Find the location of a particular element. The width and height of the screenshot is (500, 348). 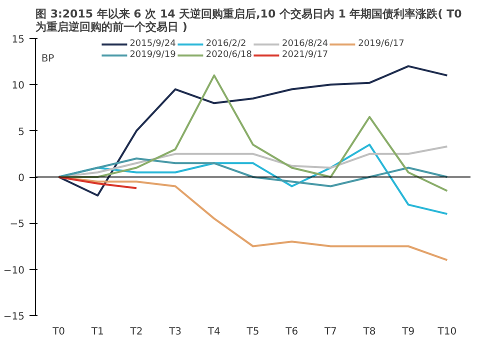

x-tick-label: T6 is located at coordinates (291, 332).